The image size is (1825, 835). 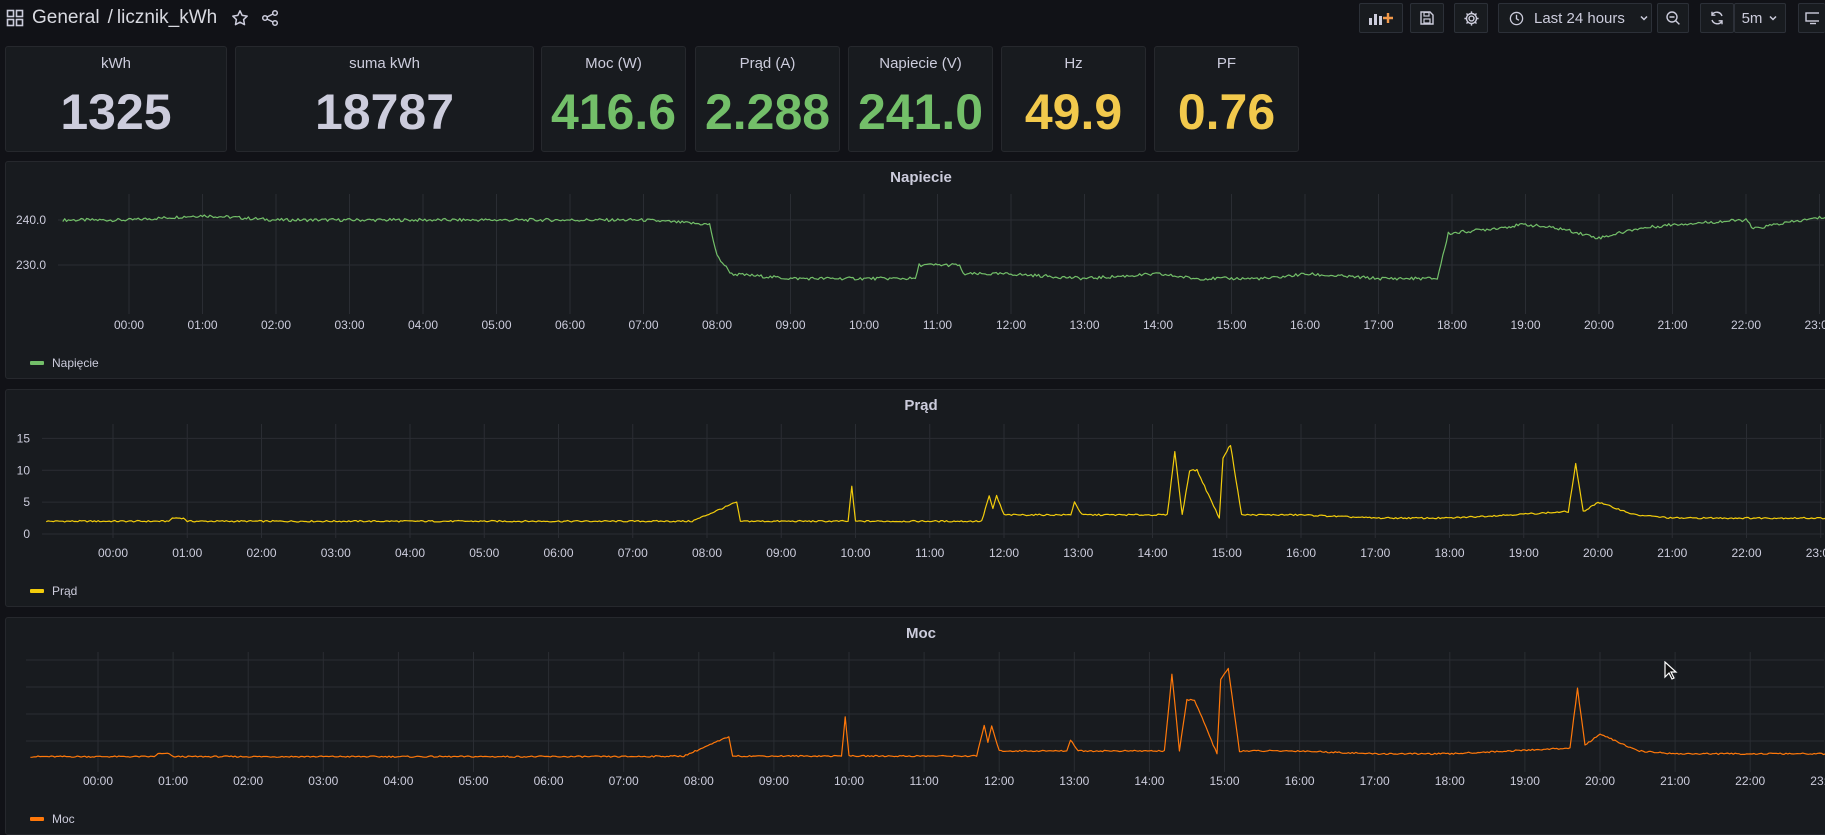 What do you see at coordinates (75, 363) in the screenshot?
I see `legend-label: Napięcie` at bounding box center [75, 363].